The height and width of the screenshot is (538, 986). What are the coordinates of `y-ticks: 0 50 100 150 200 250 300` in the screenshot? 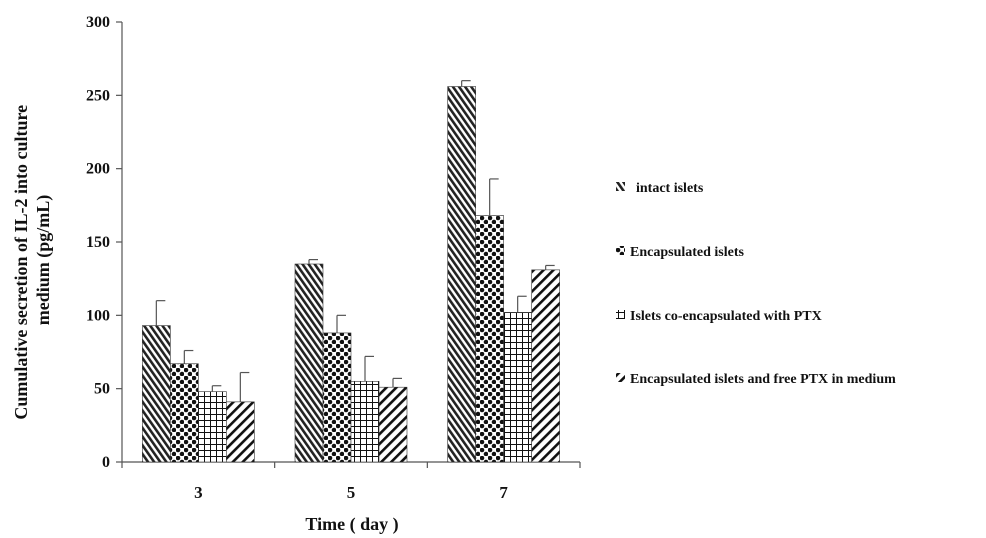 It's located at (104, 242).